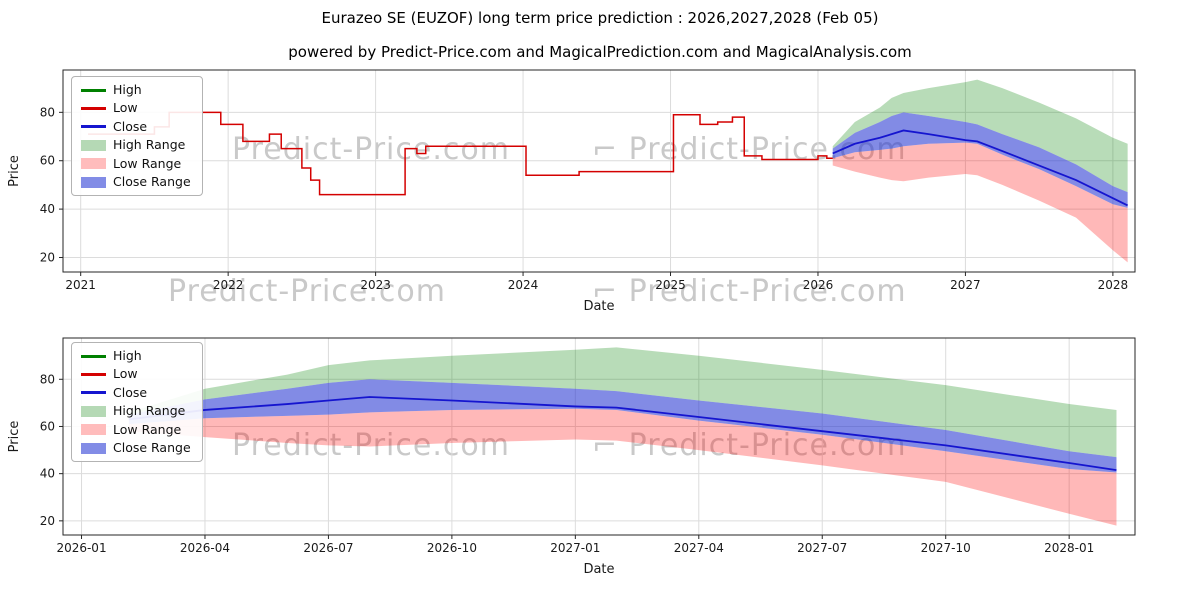  I want to click on x-tick-label: 2028-01, so click(1069, 548).